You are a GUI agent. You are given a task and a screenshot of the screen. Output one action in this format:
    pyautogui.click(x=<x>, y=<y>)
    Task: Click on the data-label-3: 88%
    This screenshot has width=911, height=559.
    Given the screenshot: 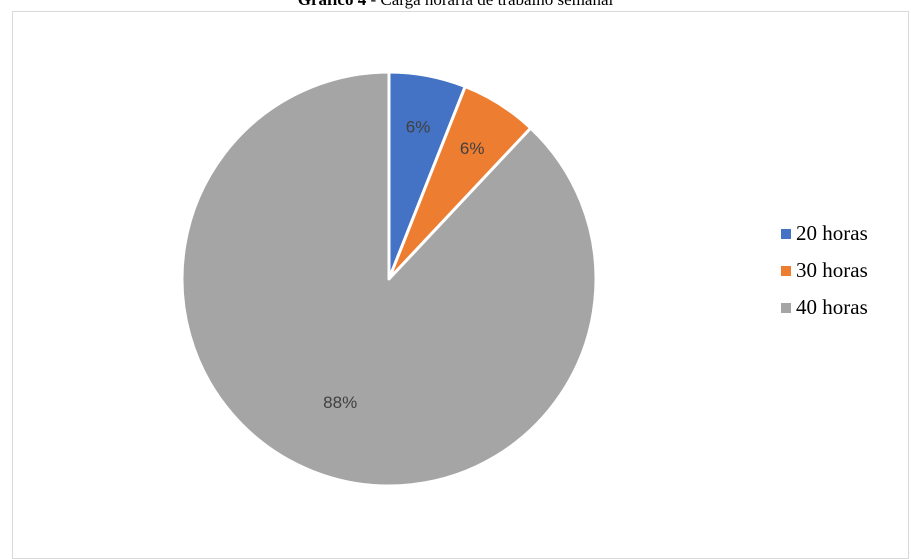 What is the action you would take?
    pyautogui.click(x=340, y=402)
    